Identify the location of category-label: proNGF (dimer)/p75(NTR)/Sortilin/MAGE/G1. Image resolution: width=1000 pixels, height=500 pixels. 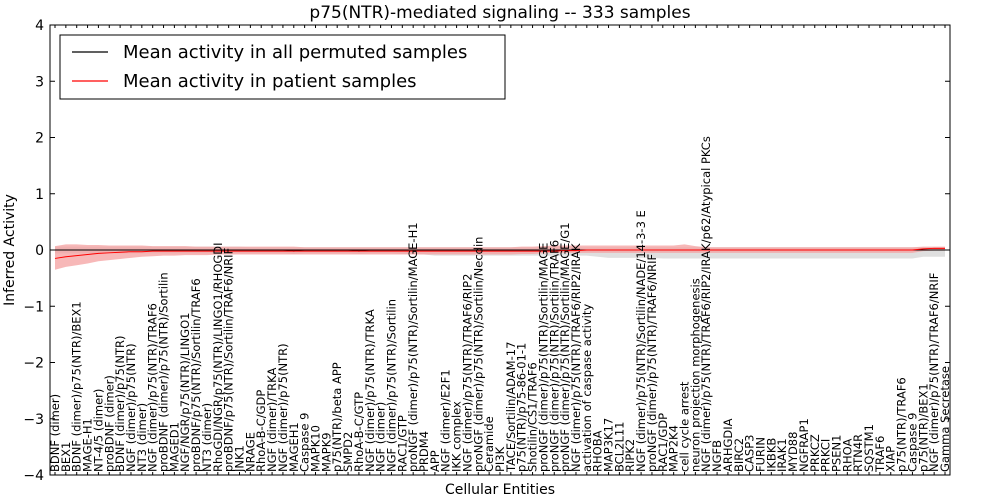
(565, 347).